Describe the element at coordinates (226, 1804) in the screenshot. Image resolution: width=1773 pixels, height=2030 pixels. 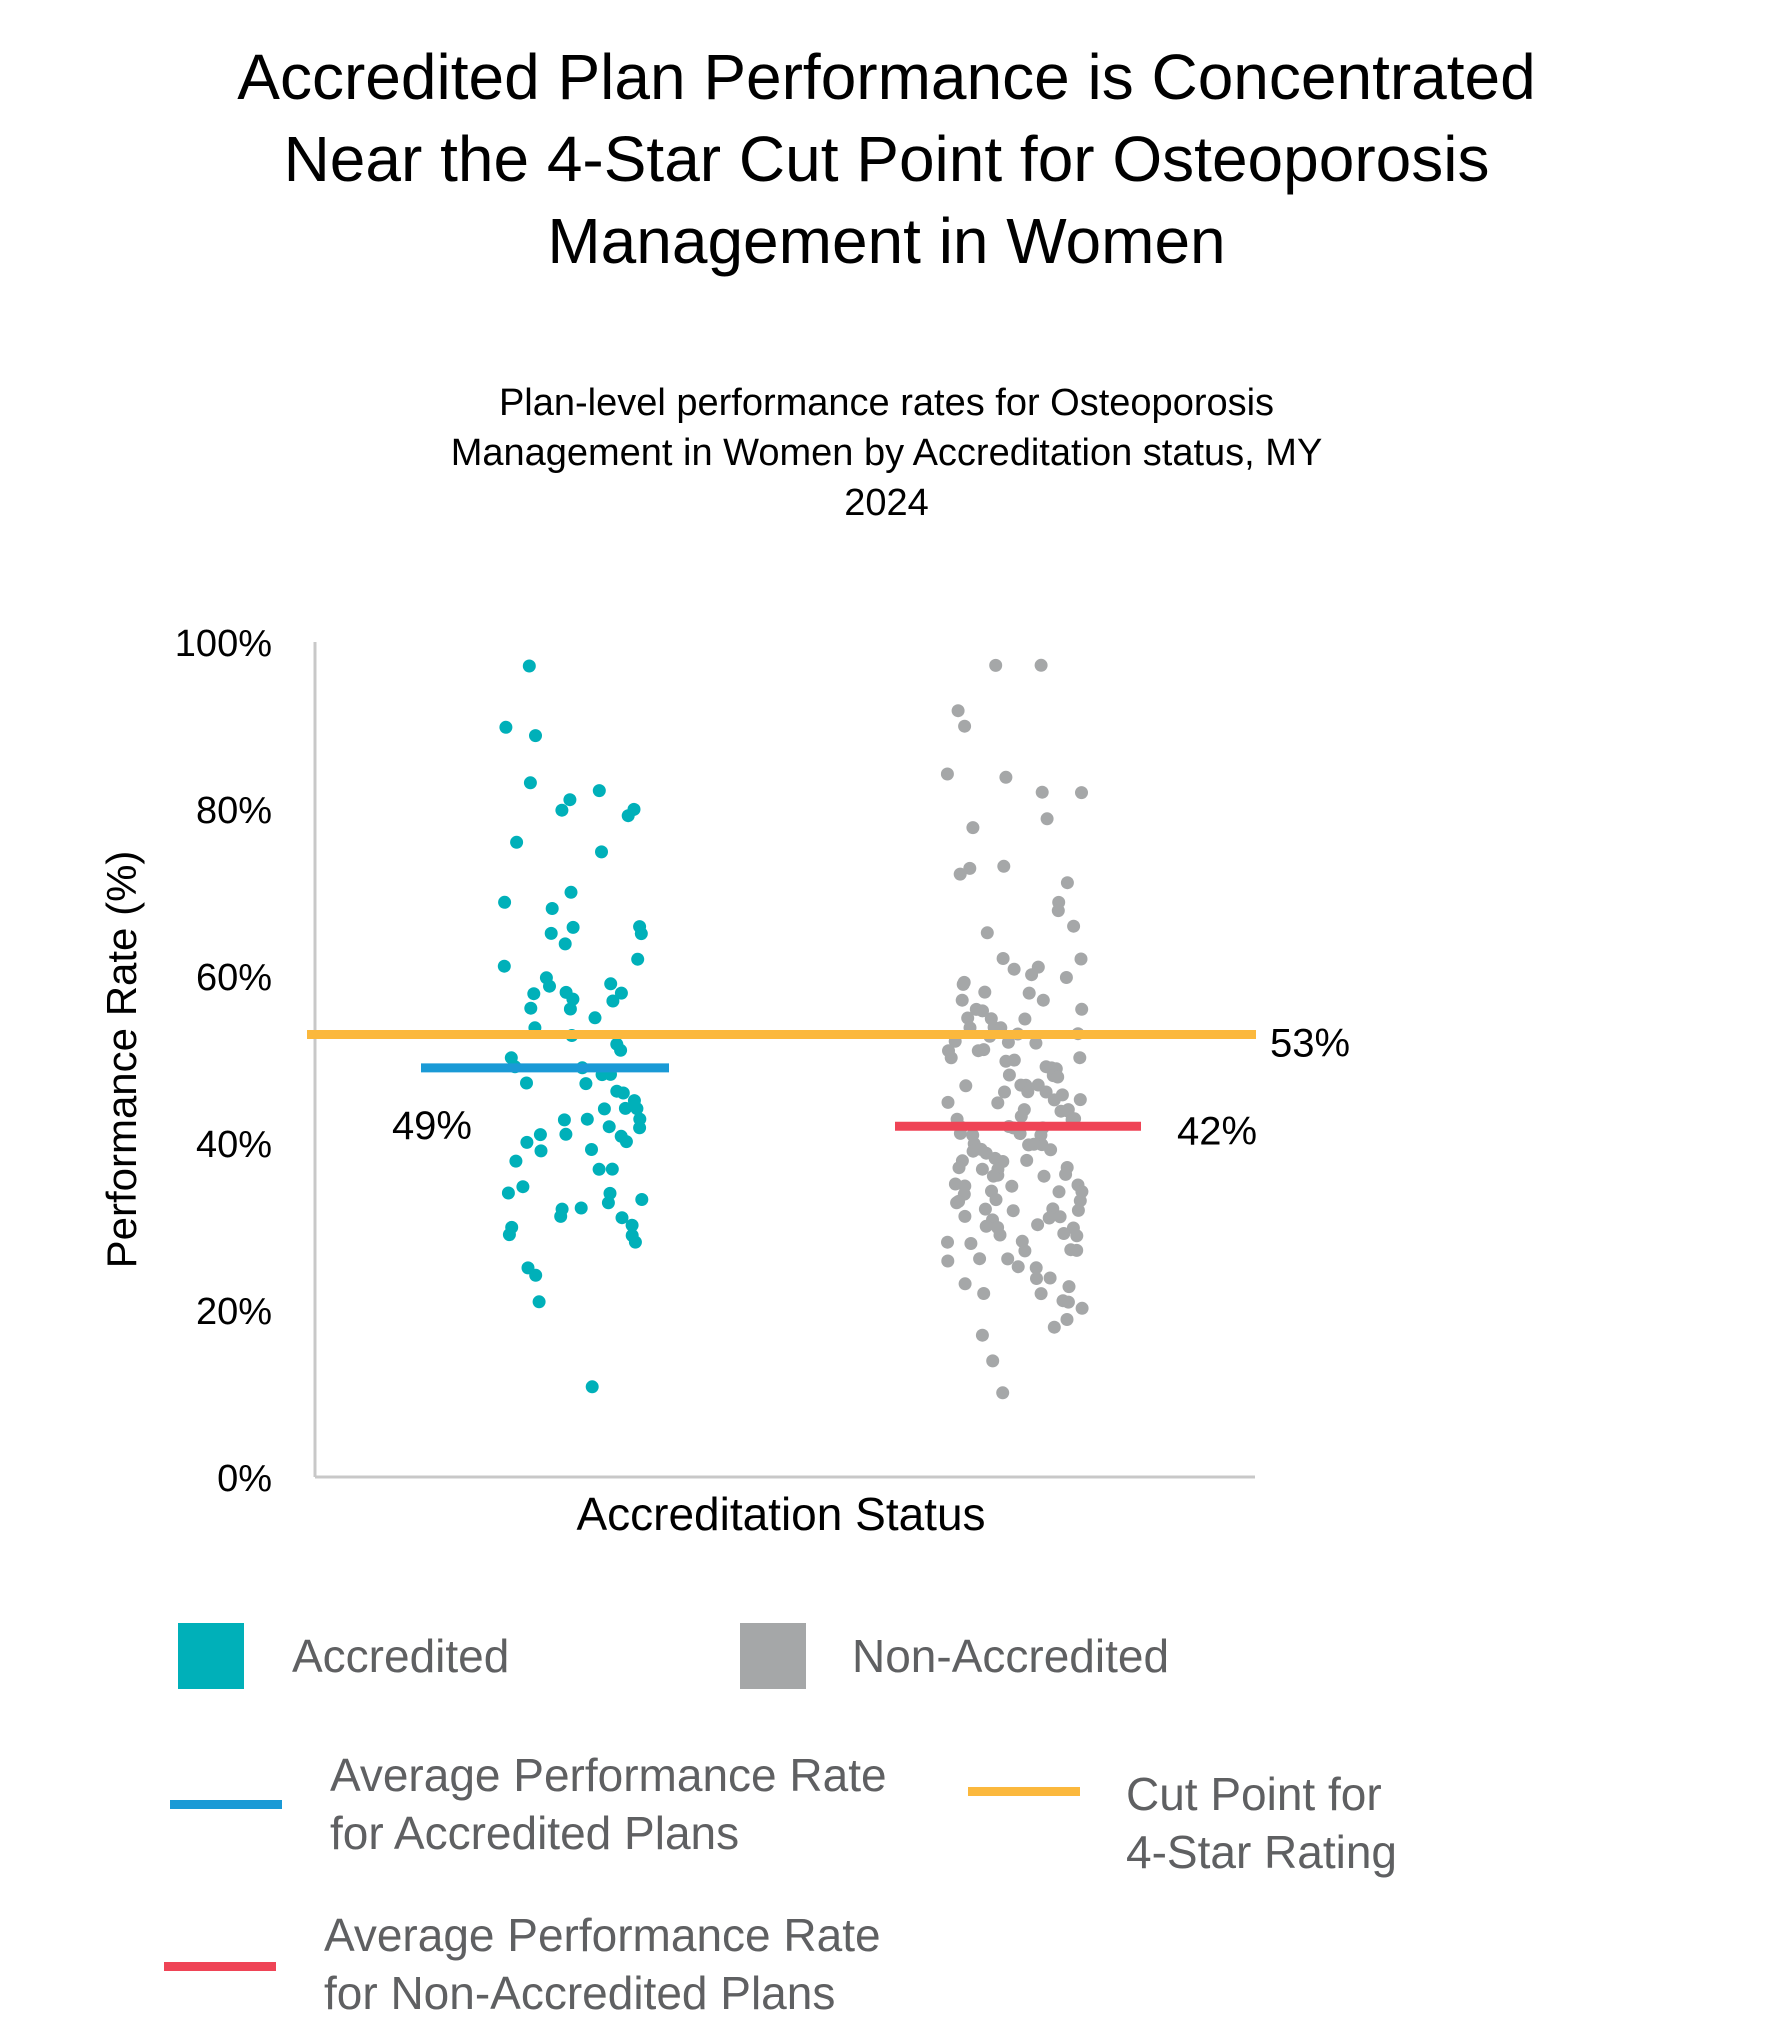
I see `legend-line-avg-accredited` at that location.